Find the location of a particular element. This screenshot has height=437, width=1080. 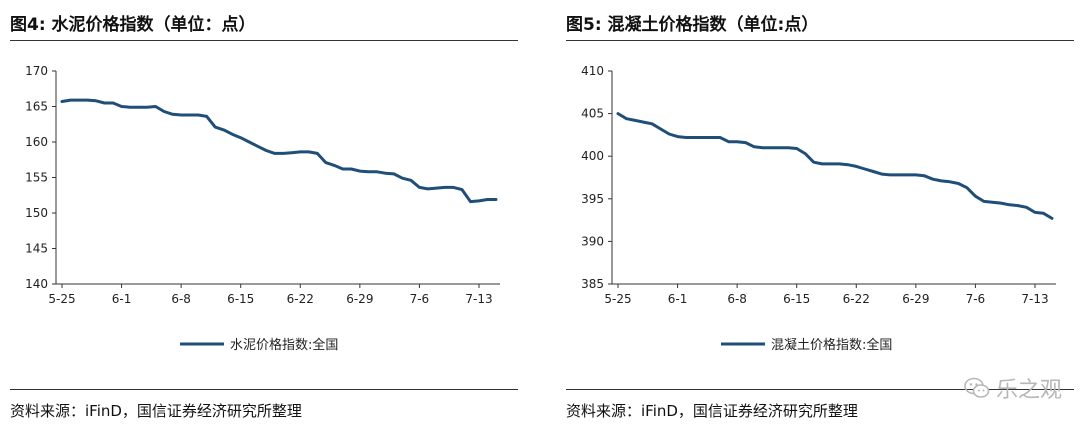

y-tick-label: 165 is located at coordinates (36, 107).